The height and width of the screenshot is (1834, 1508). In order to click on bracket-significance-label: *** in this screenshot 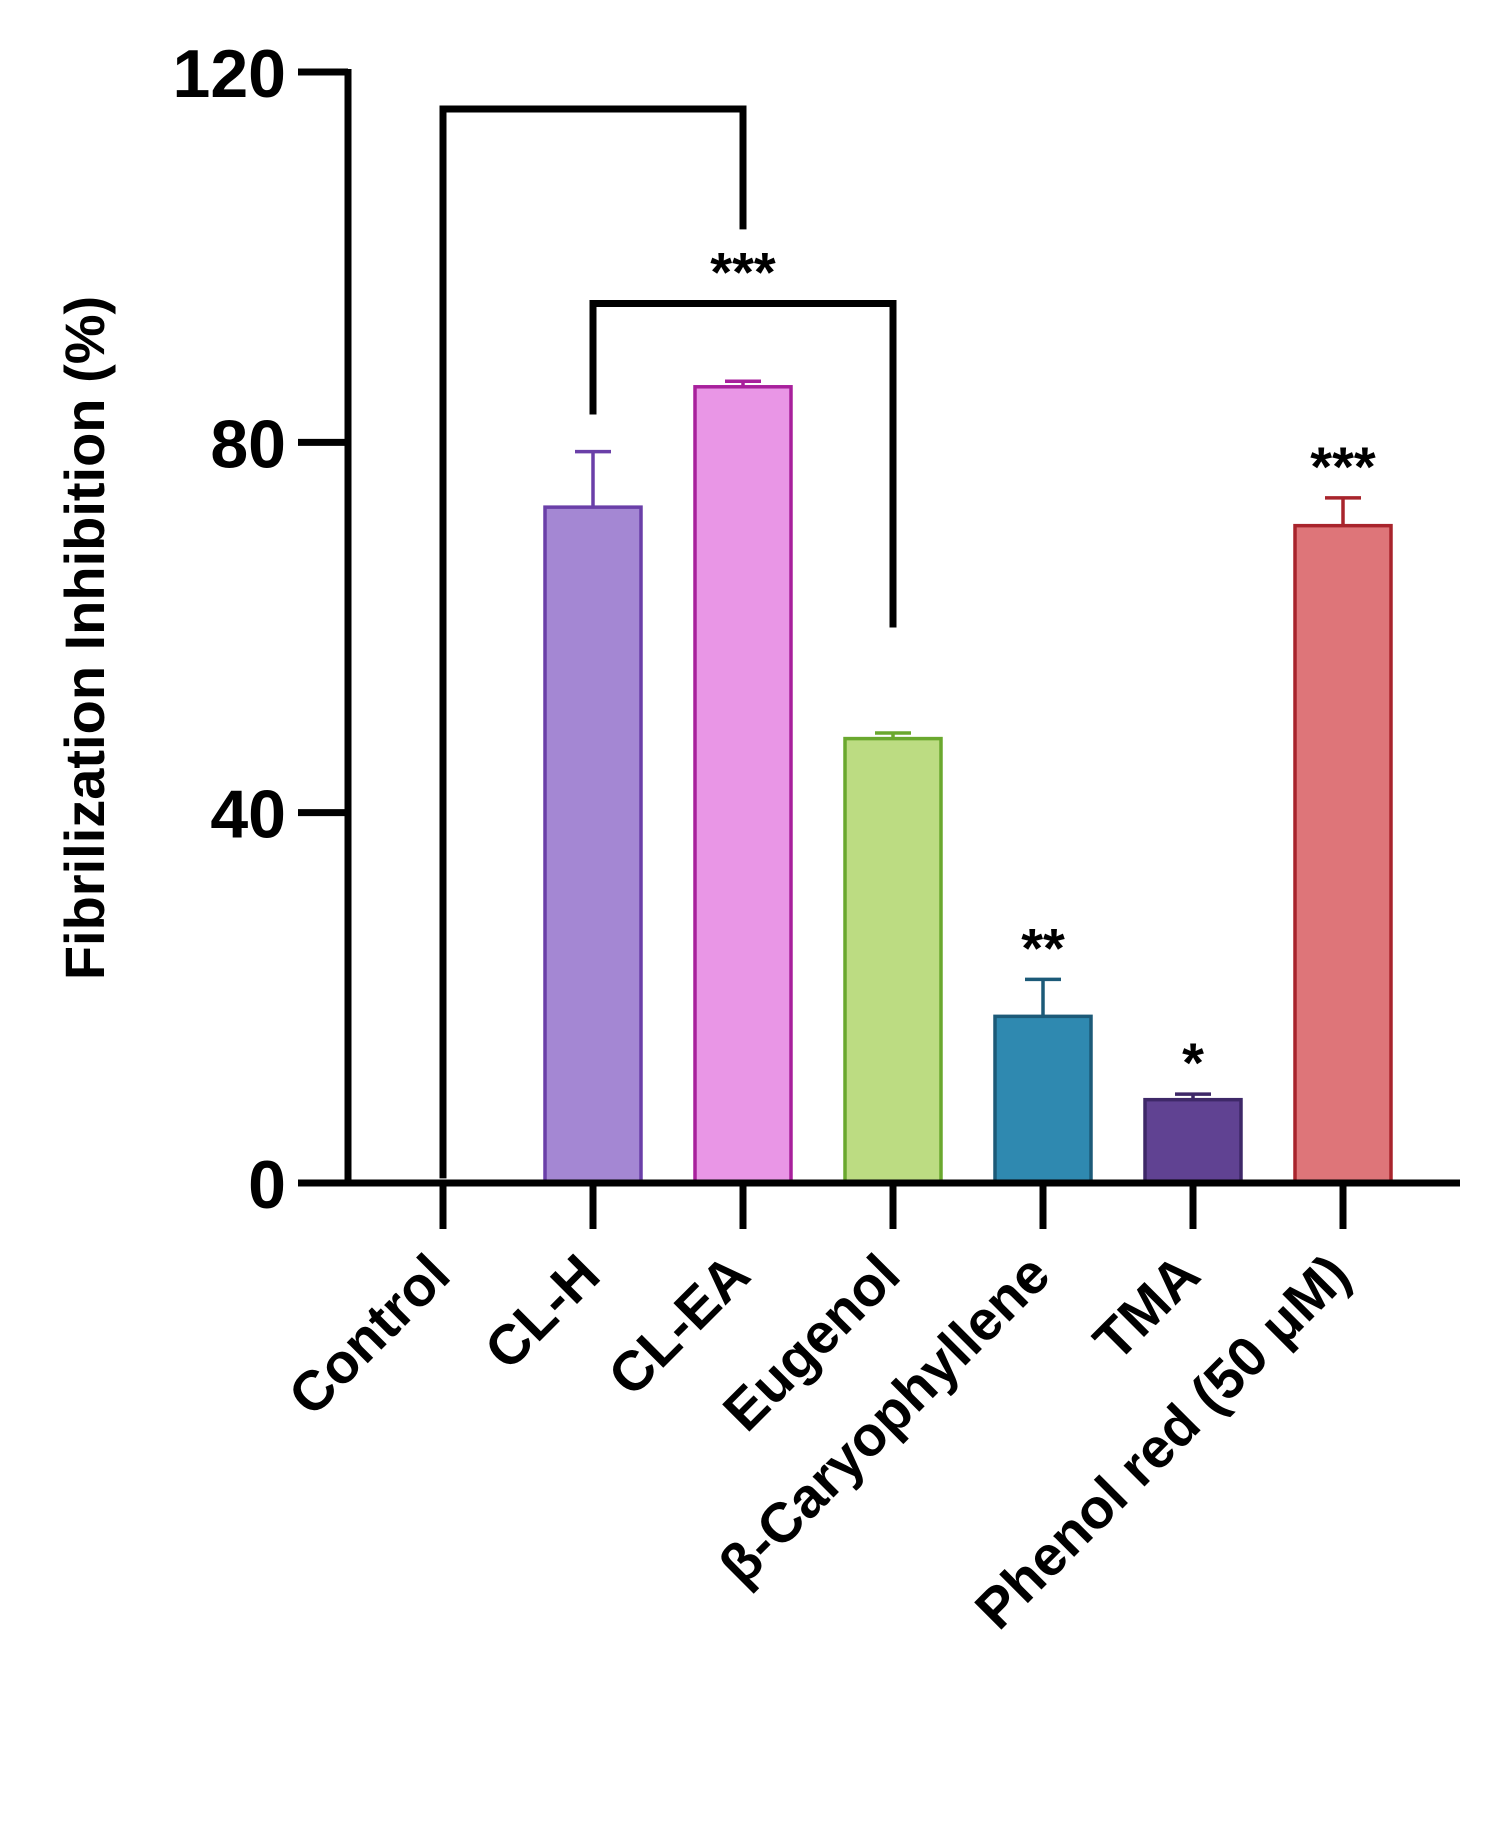, I will do `click(743, 271)`.